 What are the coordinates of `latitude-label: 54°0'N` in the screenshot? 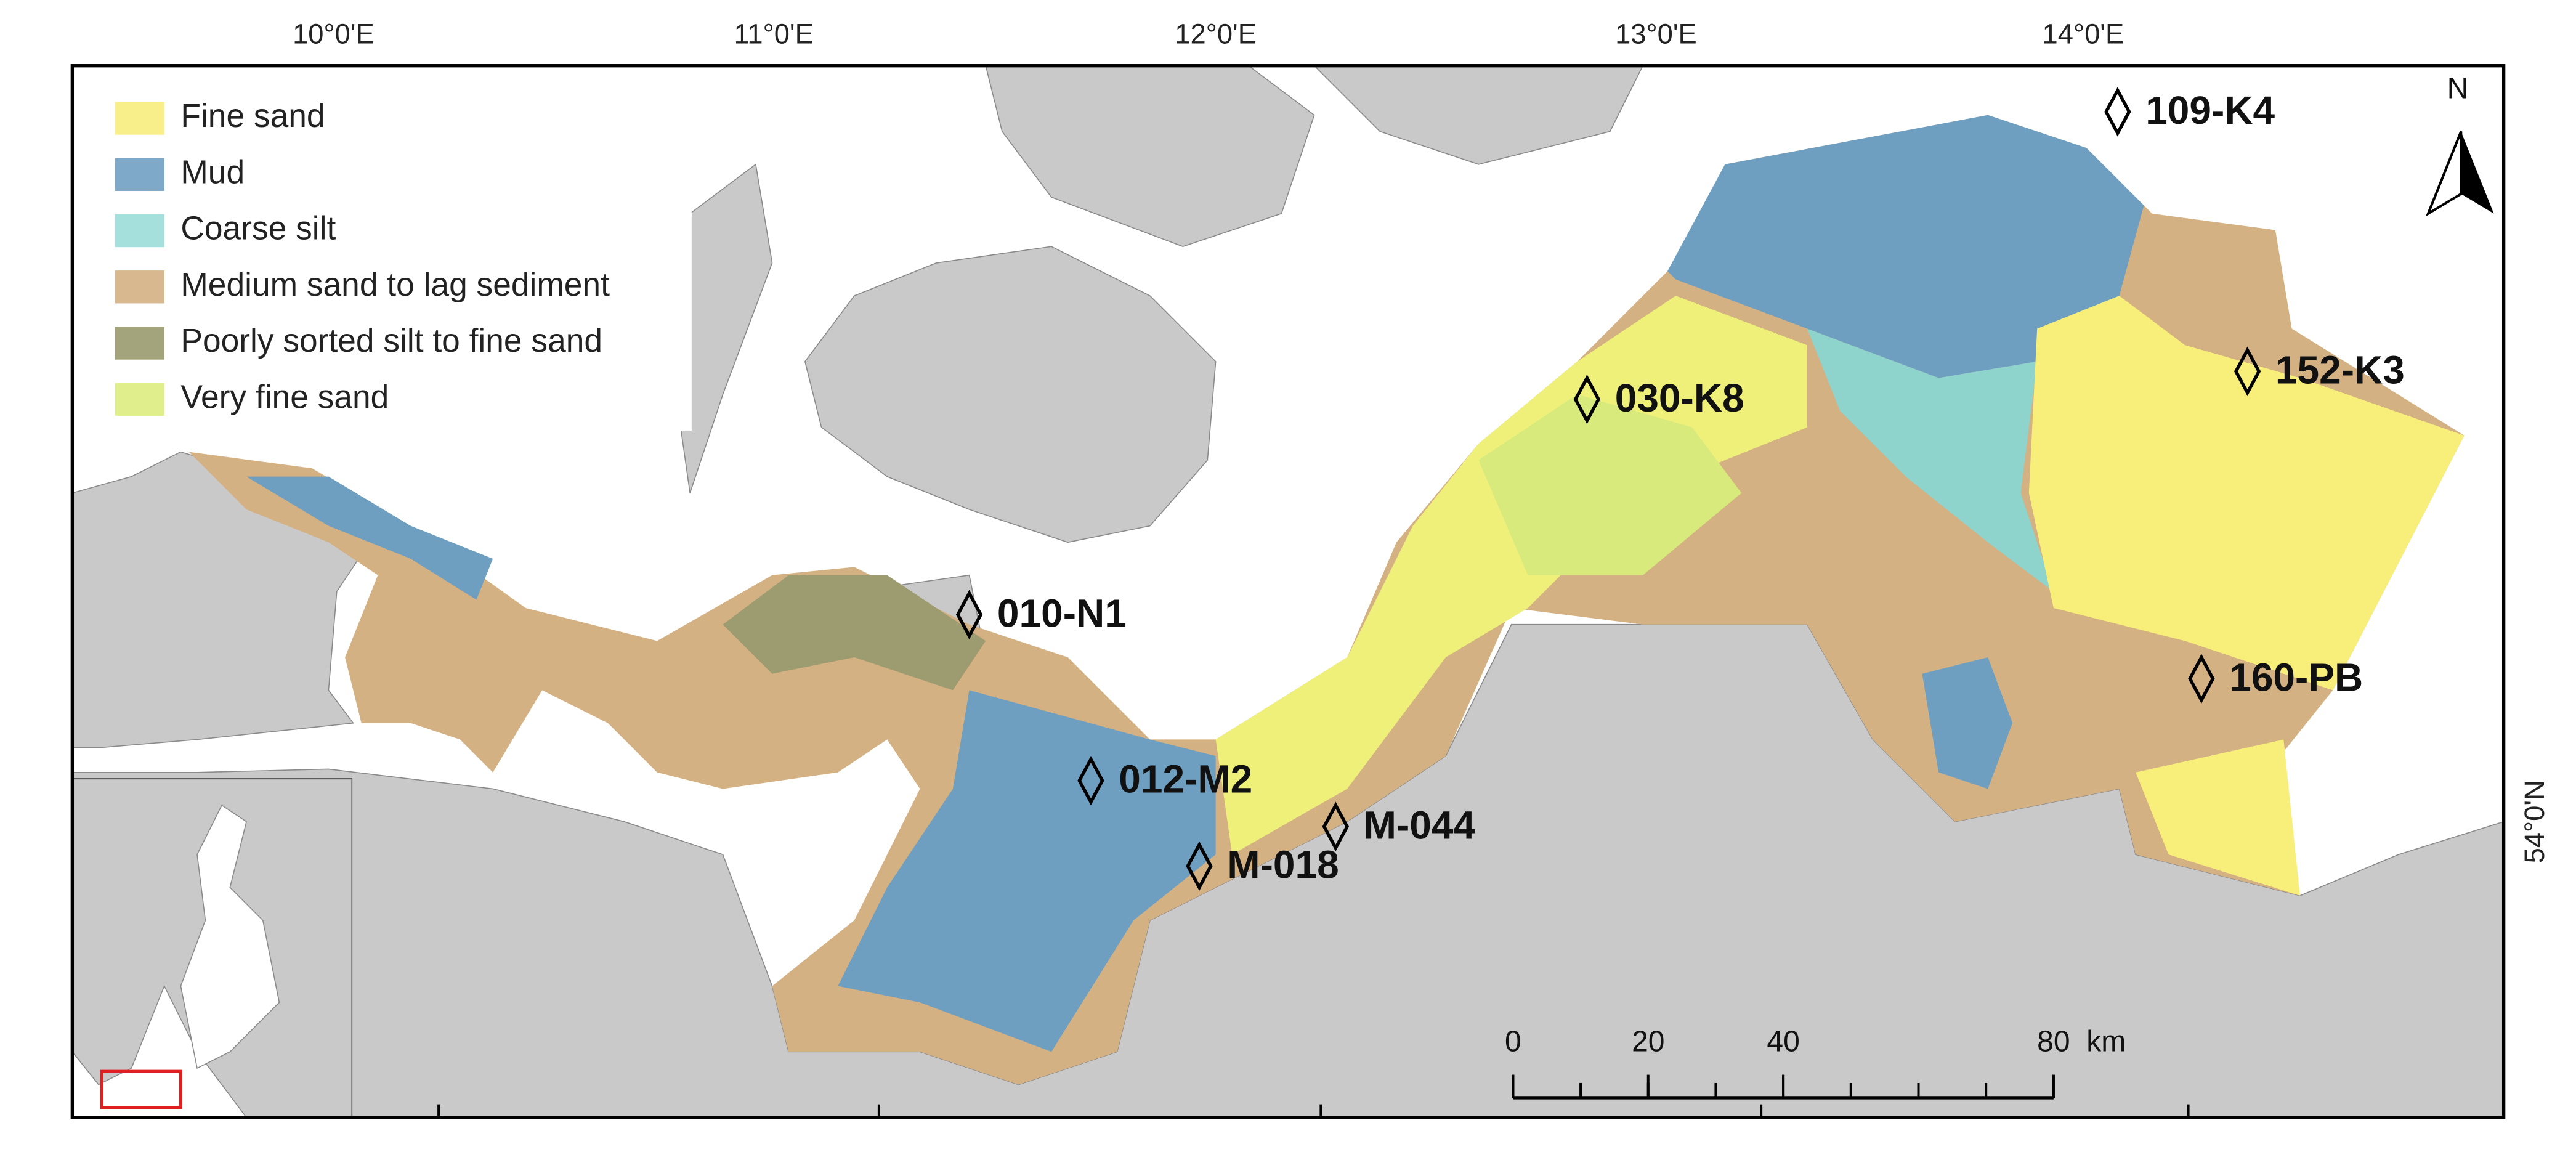 It's located at (2534, 821).